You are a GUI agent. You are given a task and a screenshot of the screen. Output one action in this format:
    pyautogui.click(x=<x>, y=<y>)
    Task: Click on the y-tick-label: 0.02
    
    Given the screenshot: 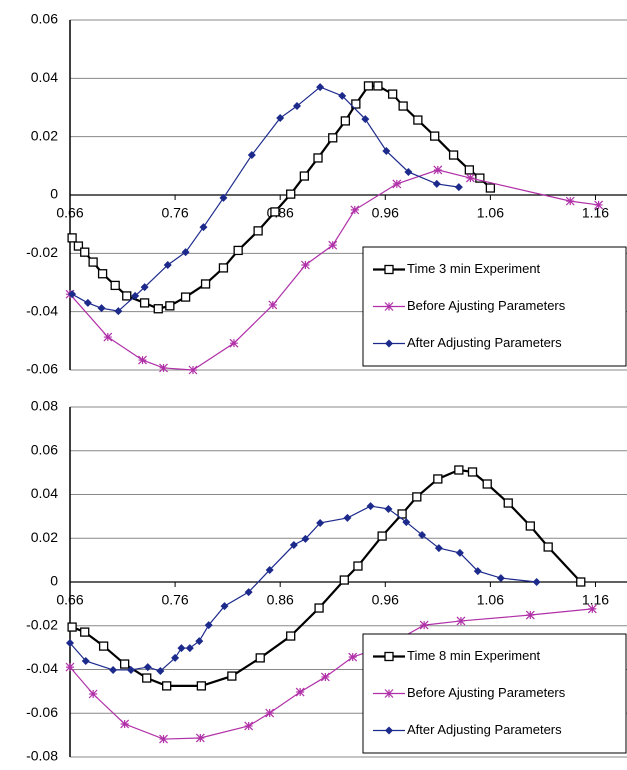 What is the action you would take?
    pyautogui.click(x=44, y=135)
    